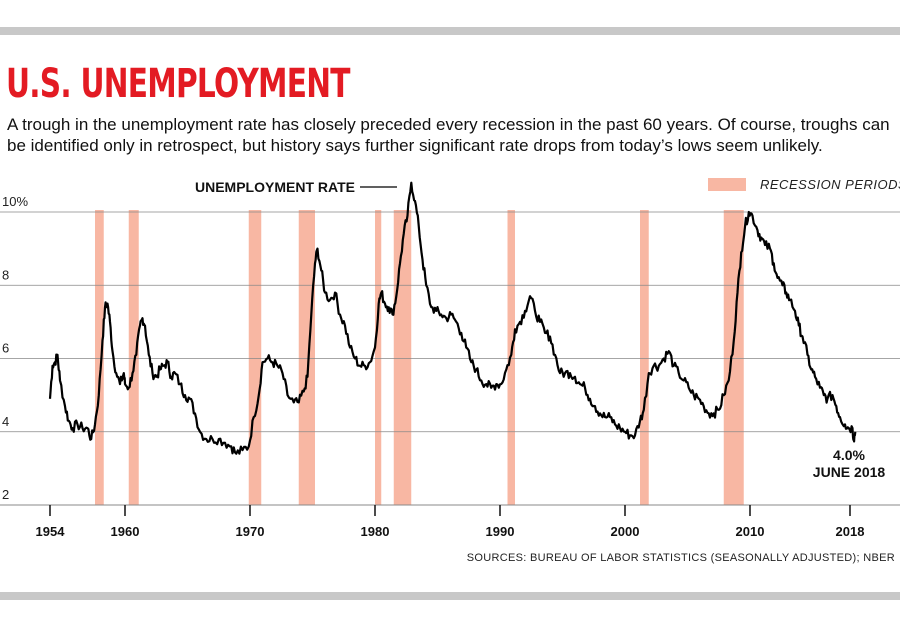  I want to click on x-tick-label: 2018, so click(850, 531).